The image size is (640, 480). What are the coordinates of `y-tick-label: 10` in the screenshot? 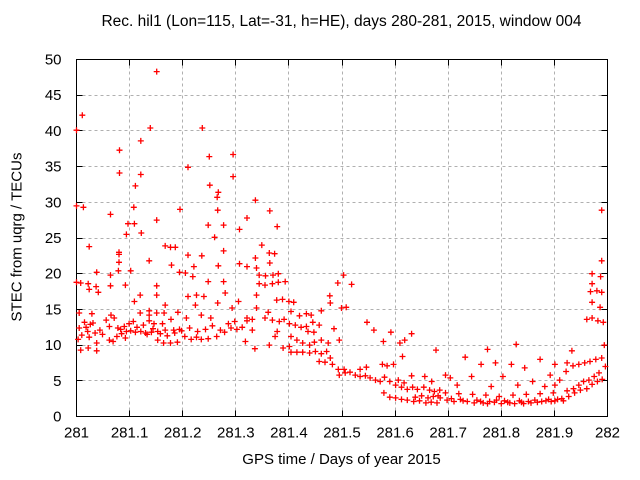 It's located at (53, 345).